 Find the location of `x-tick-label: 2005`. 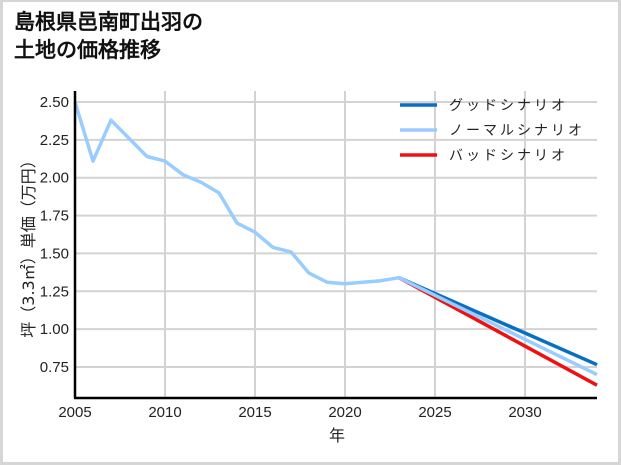

x-tick-label: 2005 is located at coordinates (74, 412).